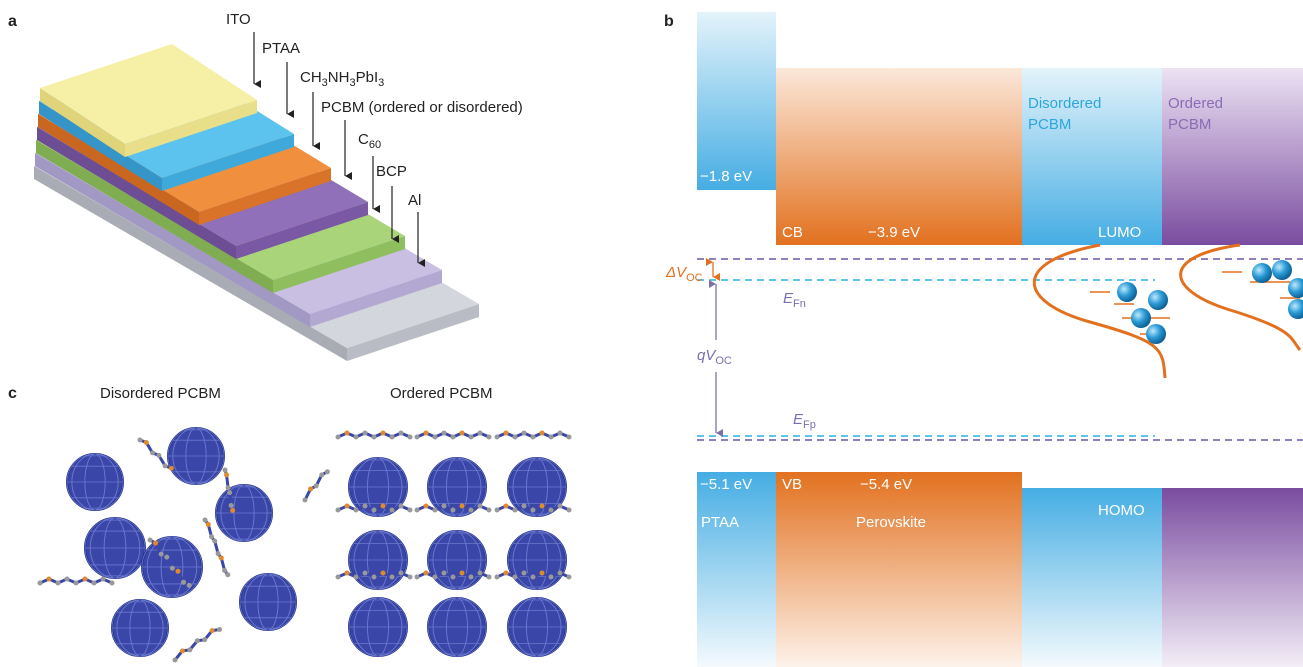  Describe the element at coordinates (794, 300) in the screenshot. I see `efn-label: EFn` at that location.